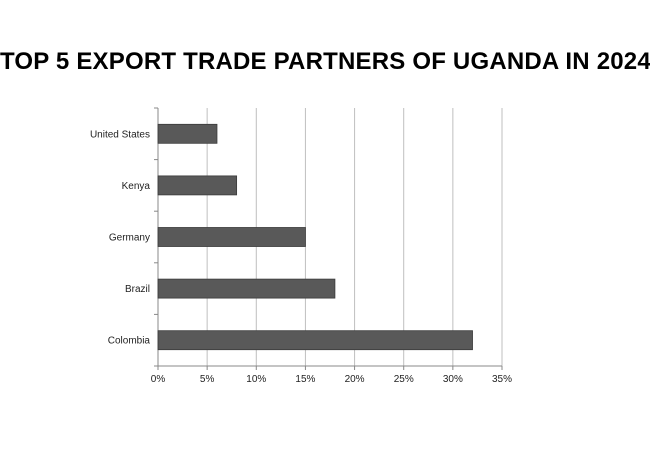  What do you see at coordinates (120, 134) in the screenshot?
I see `category-label: United States` at bounding box center [120, 134].